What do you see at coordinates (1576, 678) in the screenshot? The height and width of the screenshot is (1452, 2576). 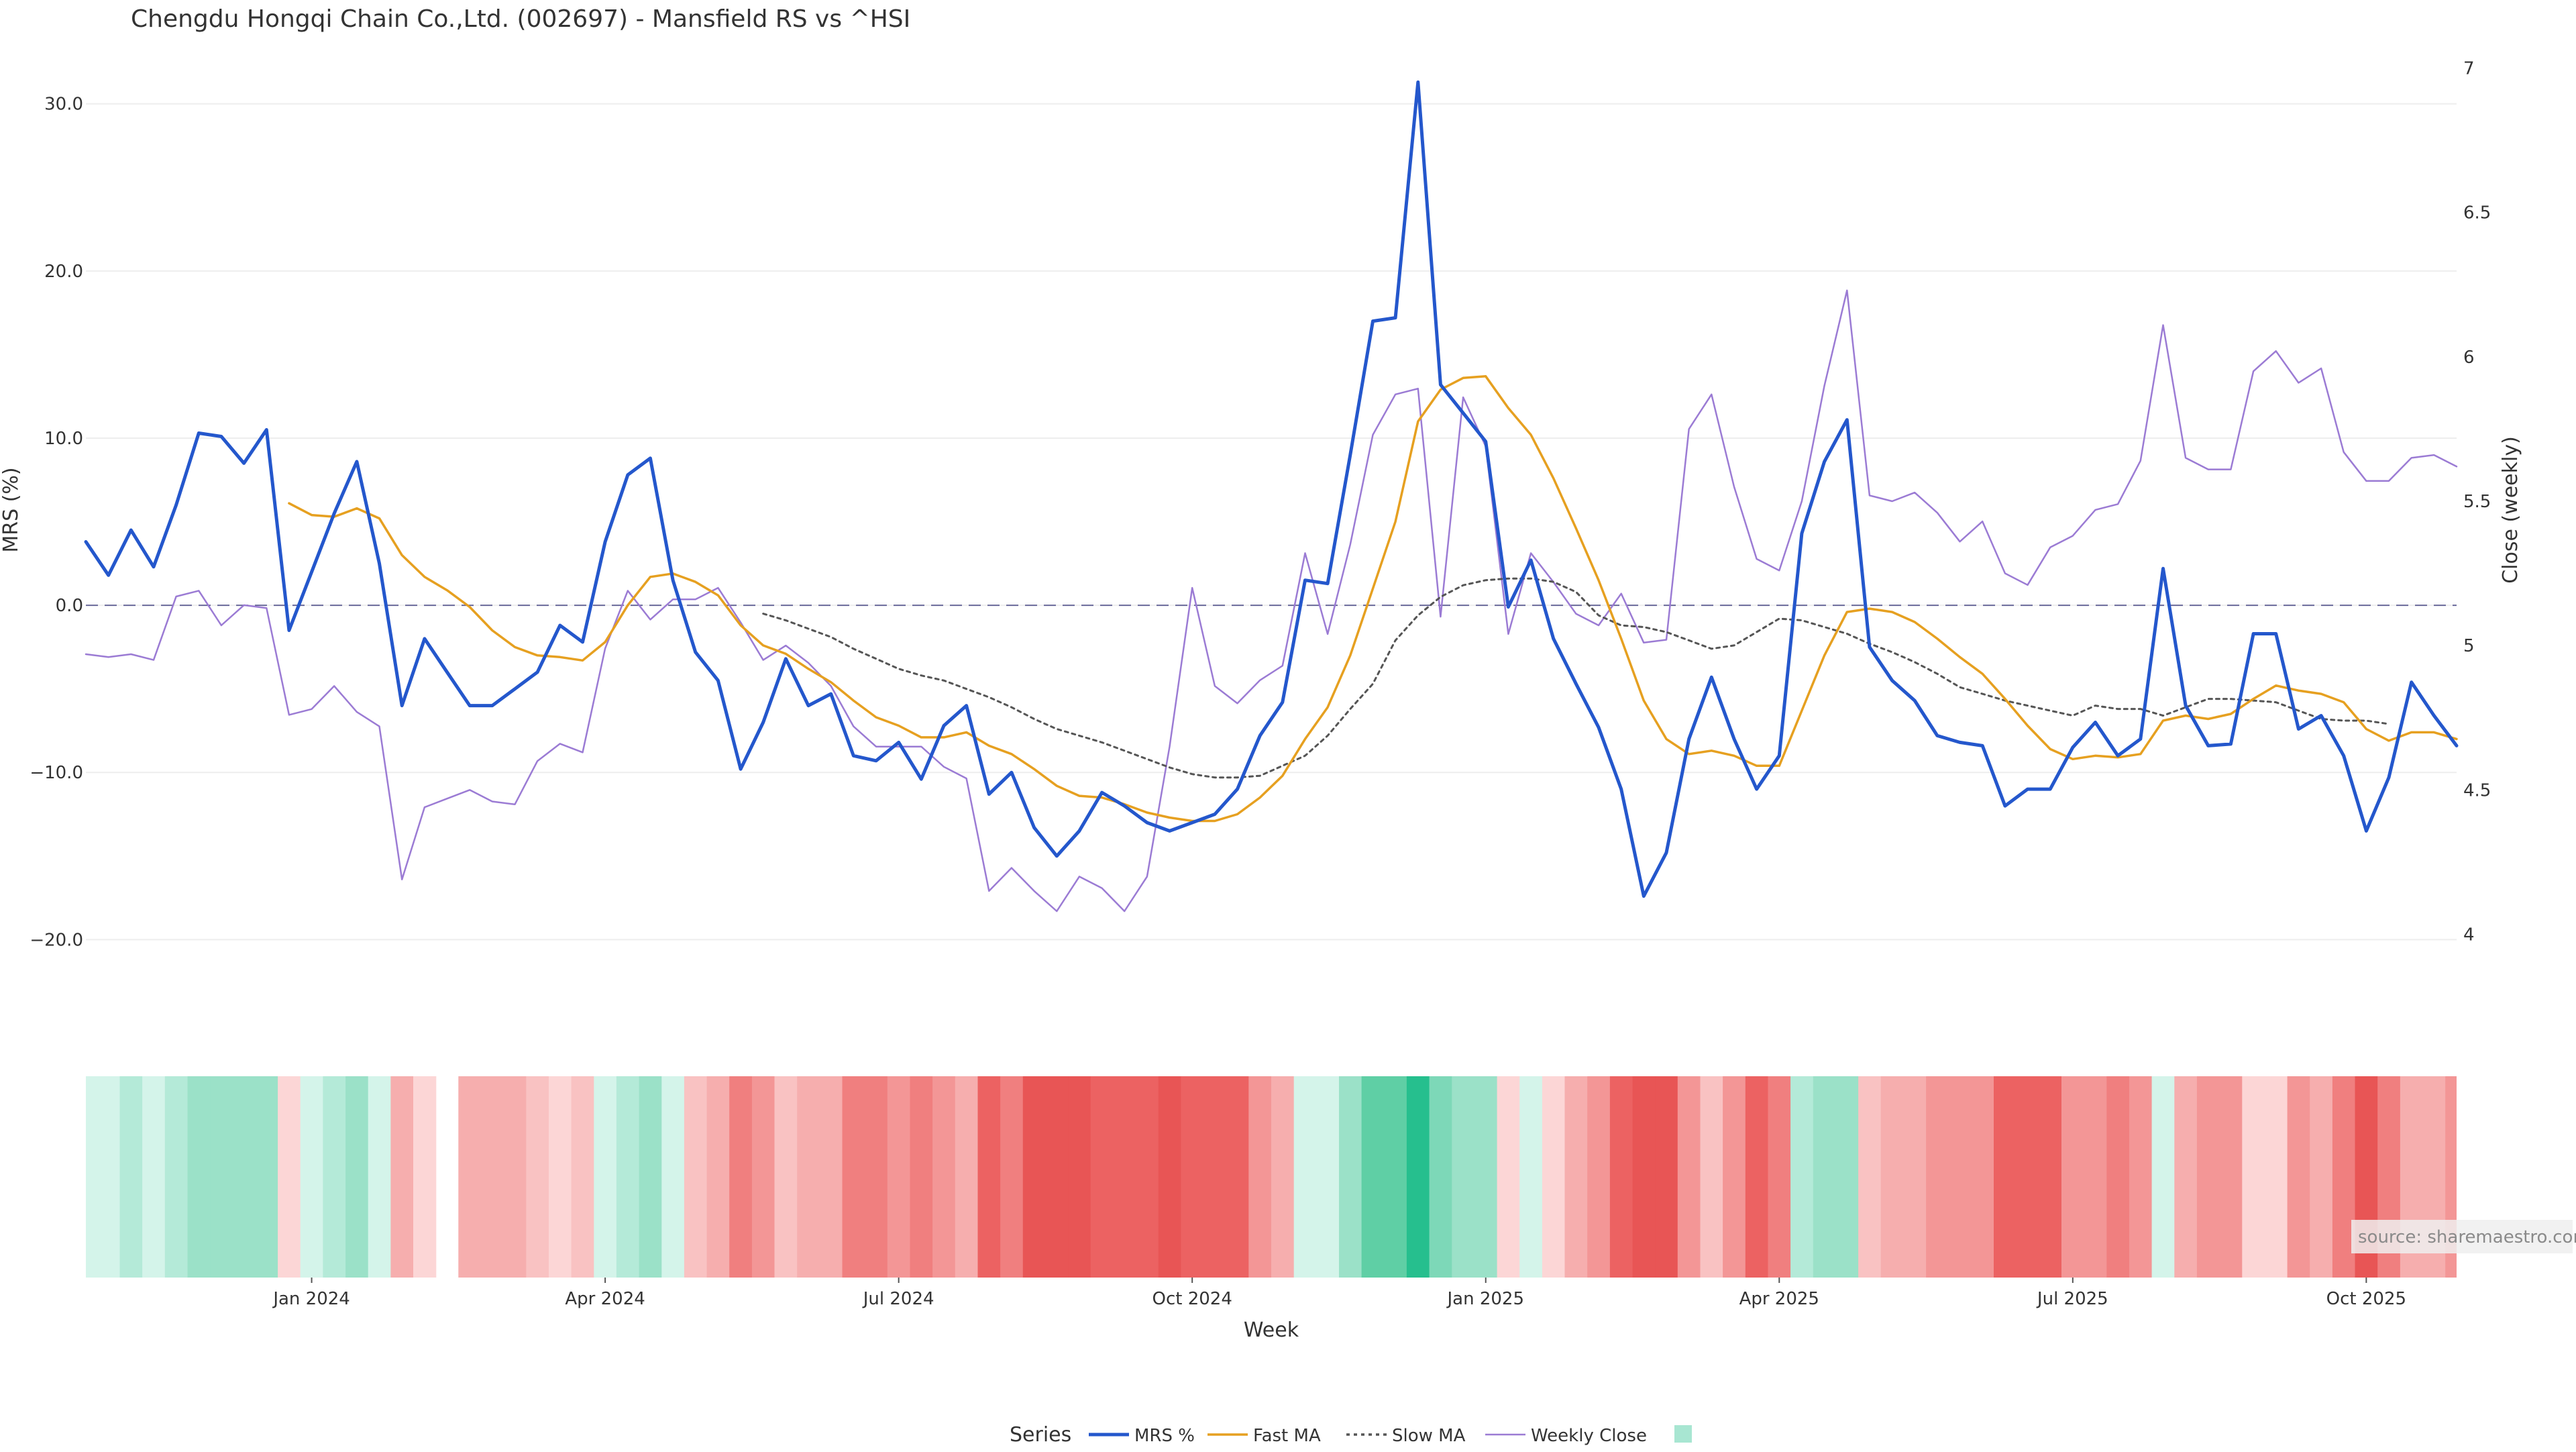 I see `slow-ma-line` at bounding box center [1576, 678].